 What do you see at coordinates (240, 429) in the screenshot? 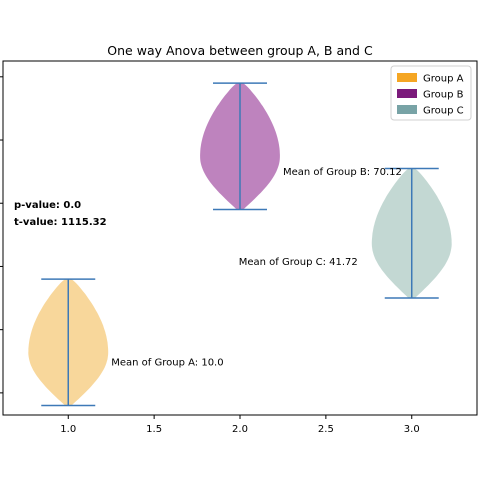
I see `x-tick-label: 2.0` at bounding box center [240, 429].